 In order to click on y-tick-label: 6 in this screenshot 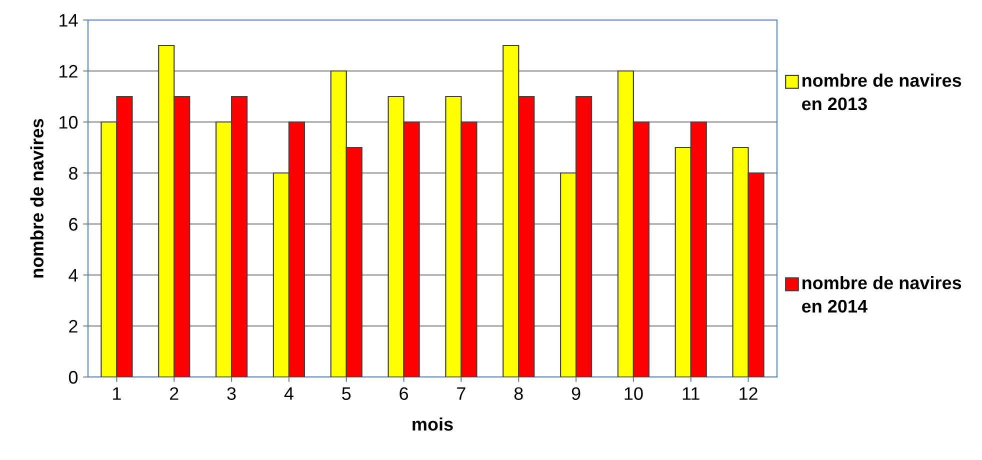, I will do `click(73, 224)`.